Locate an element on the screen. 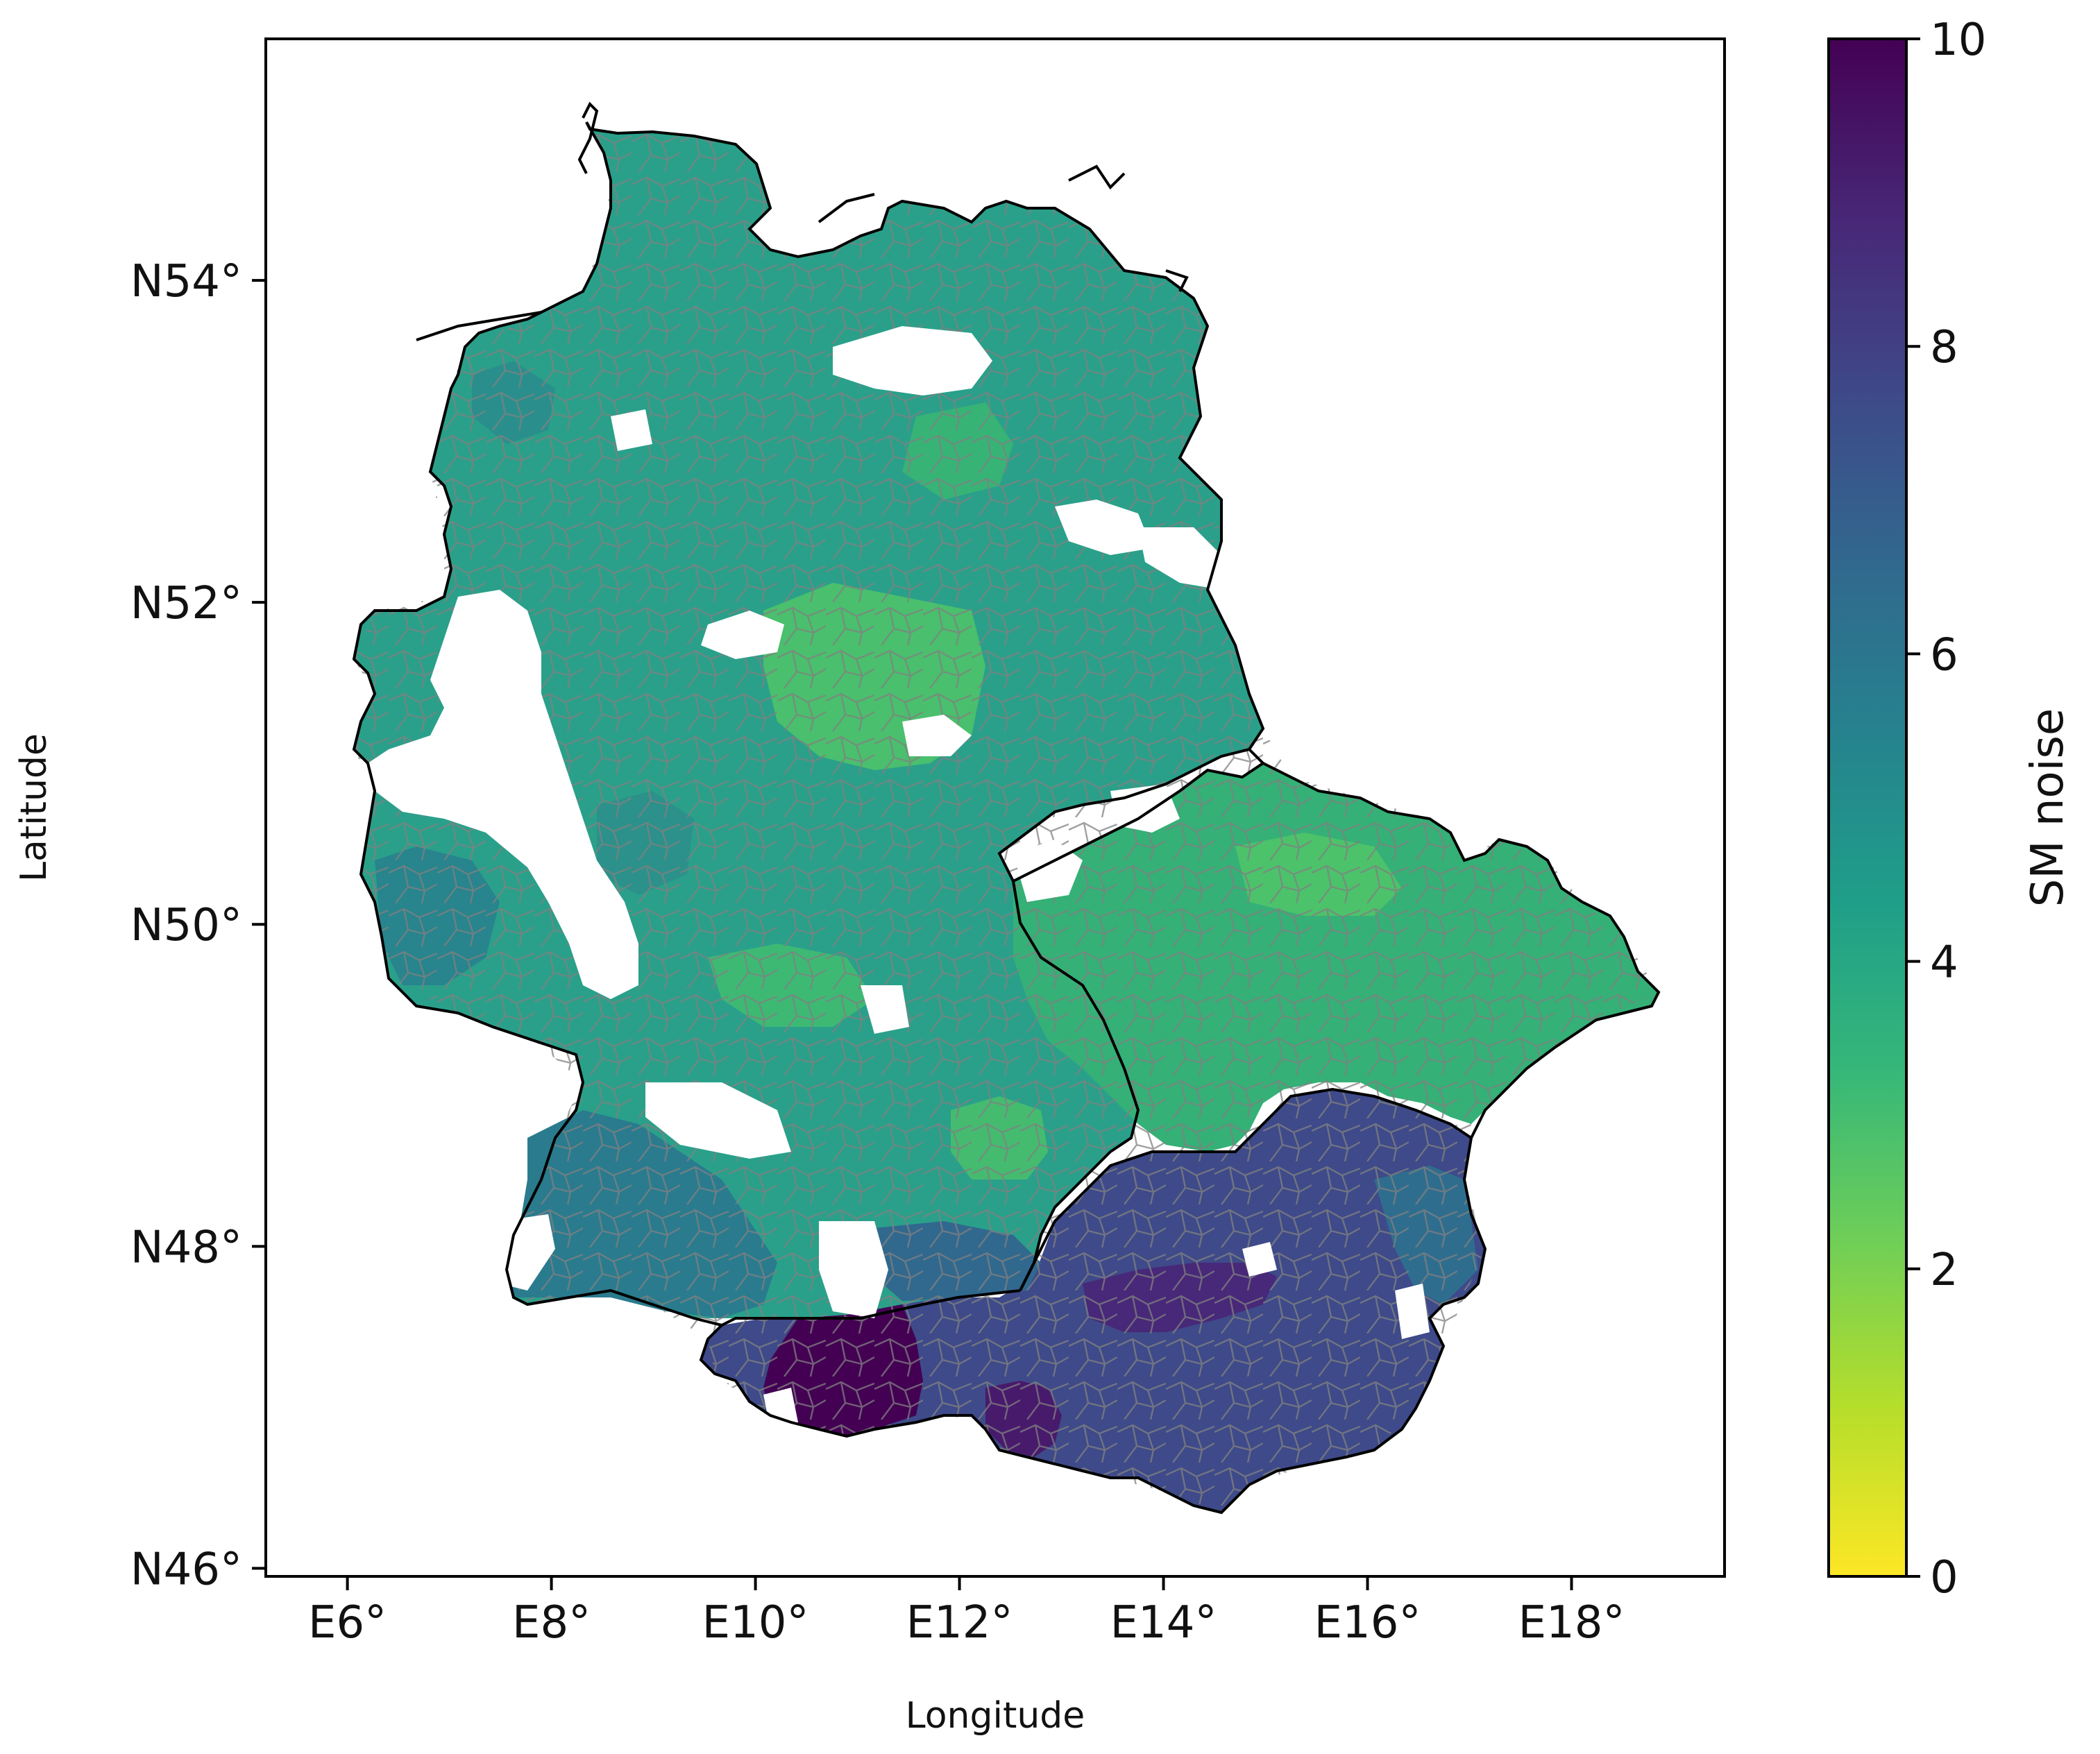 Image resolution: width=2100 pixels, height=1754 pixels. y-tick-label: N52° is located at coordinates (186, 603).